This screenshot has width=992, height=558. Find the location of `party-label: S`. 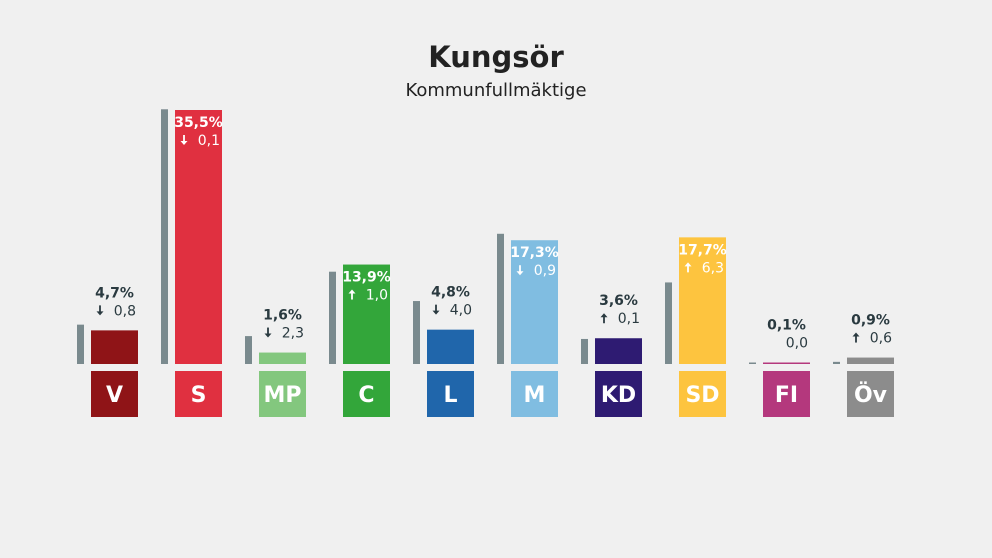

party-label: S is located at coordinates (199, 395).